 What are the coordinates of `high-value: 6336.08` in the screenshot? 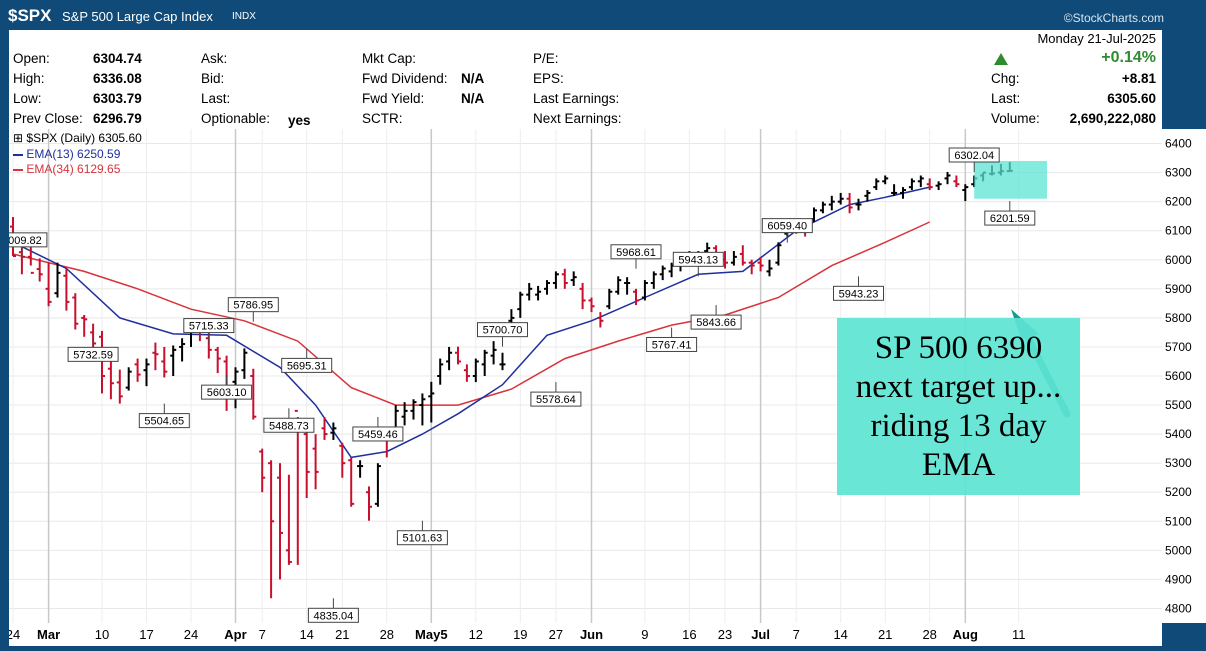 It's located at (117, 78).